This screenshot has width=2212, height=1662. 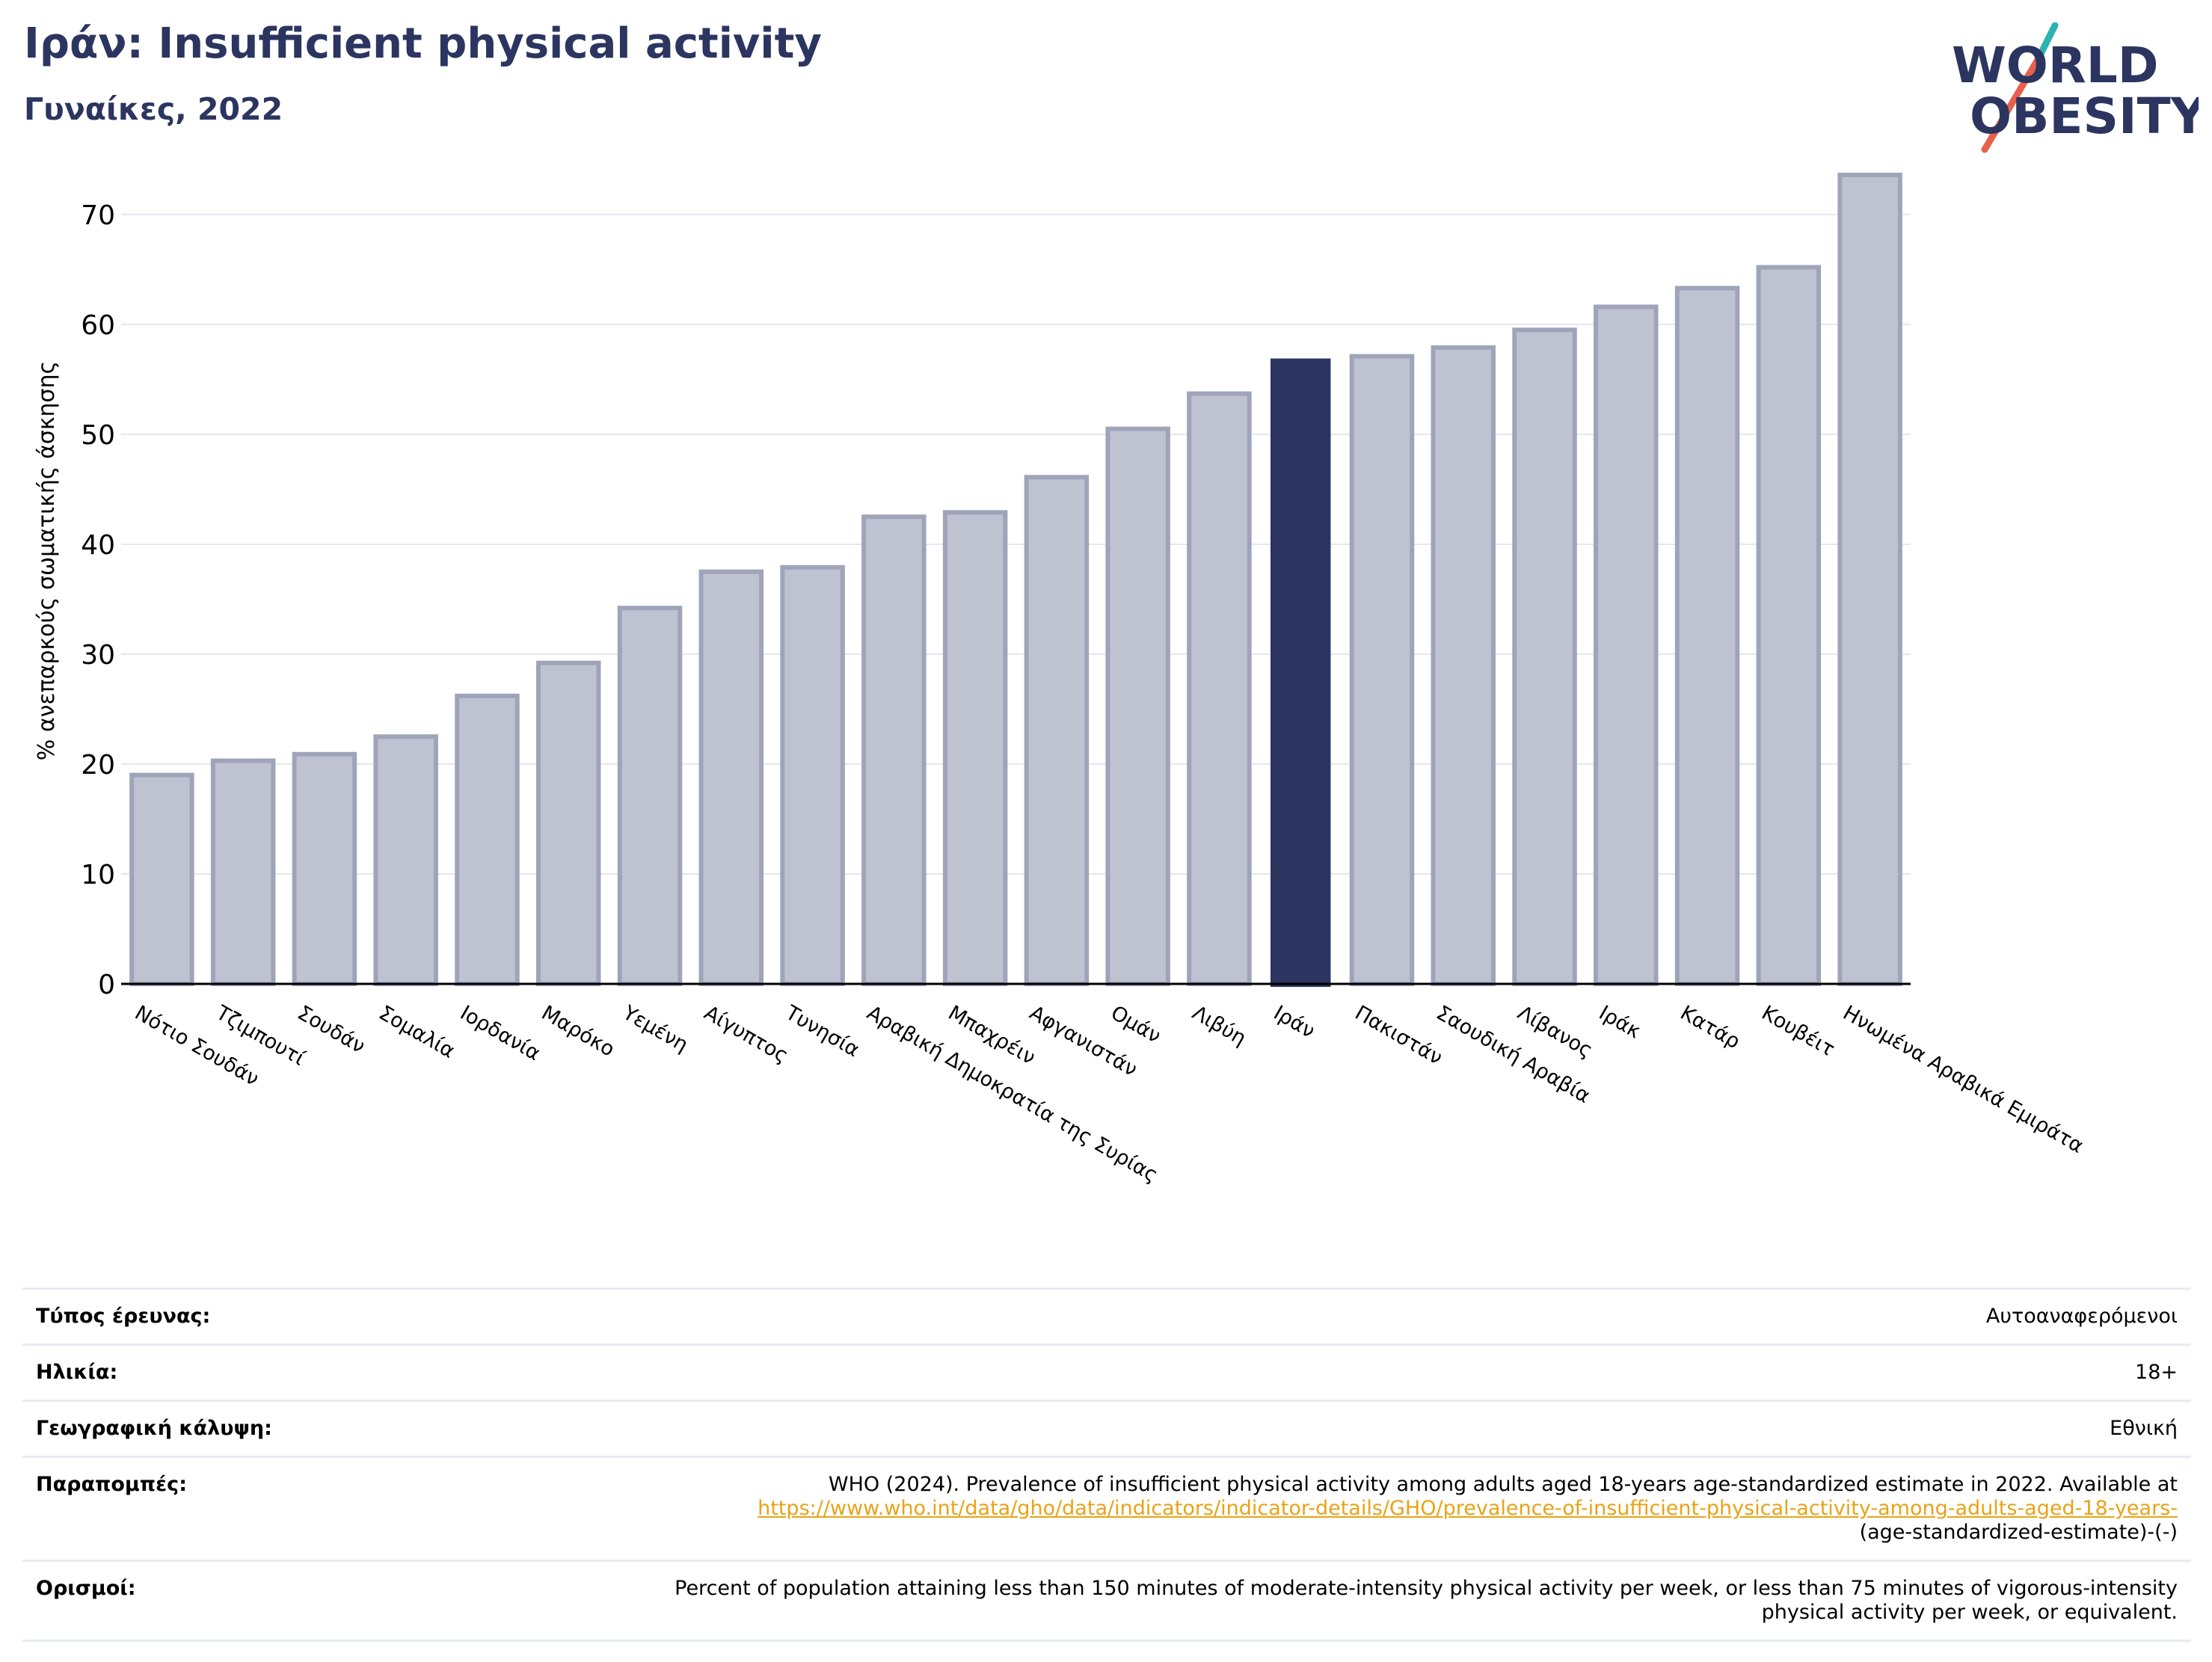 What do you see at coordinates (2144, 1428) in the screenshot?
I see `info-value: Εθνική` at bounding box center [2144, 1428].